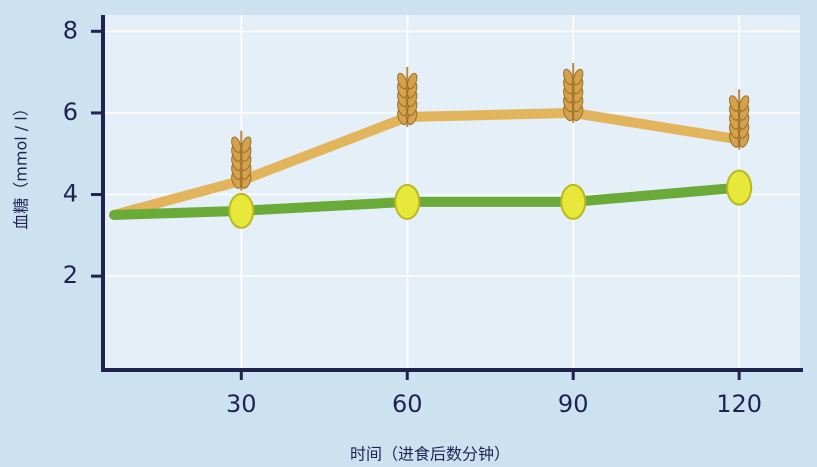  What do you see at coordinates (21, 164) in the screenshot?
I see `y-axis-label: 血糖（mmol / l）` at bounding box center [21, 164].